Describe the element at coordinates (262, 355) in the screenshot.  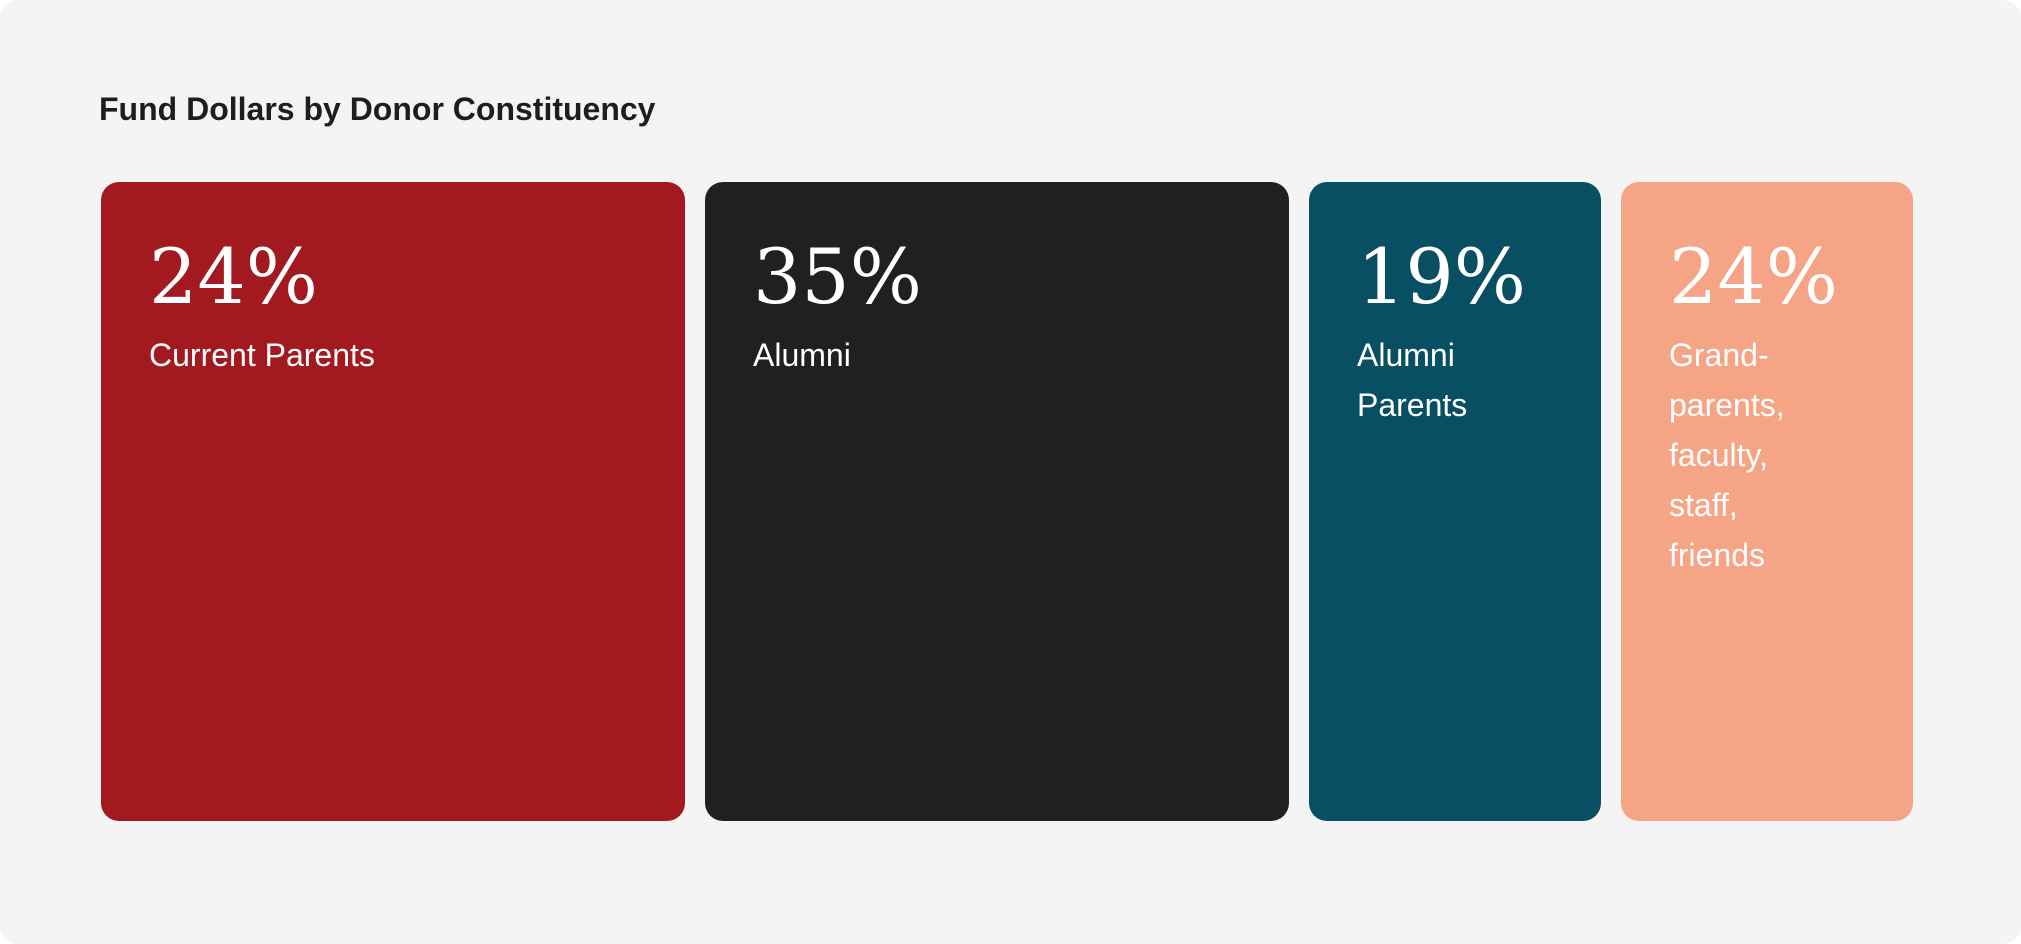
I see `tile-label: Current Parents` at that location.